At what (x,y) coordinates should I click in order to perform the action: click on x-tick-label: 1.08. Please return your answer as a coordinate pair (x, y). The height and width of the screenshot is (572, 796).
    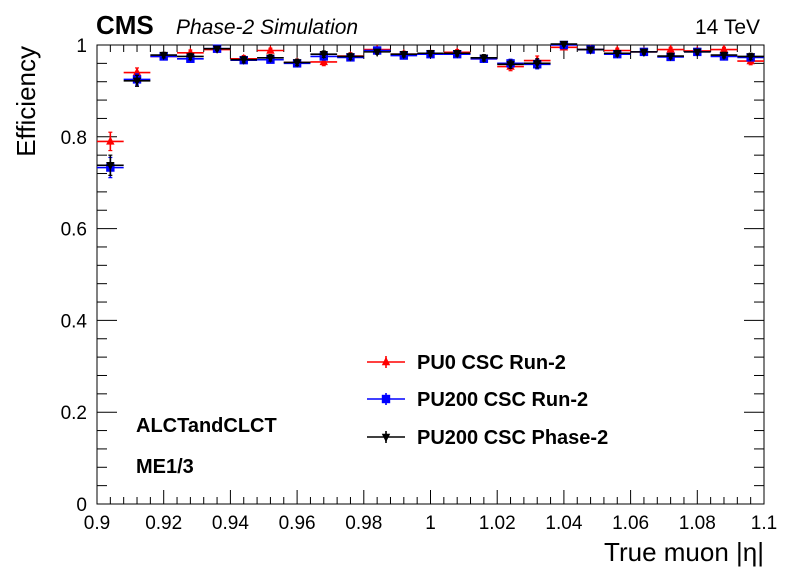
    Looking at the image, I should click on (697, 523).